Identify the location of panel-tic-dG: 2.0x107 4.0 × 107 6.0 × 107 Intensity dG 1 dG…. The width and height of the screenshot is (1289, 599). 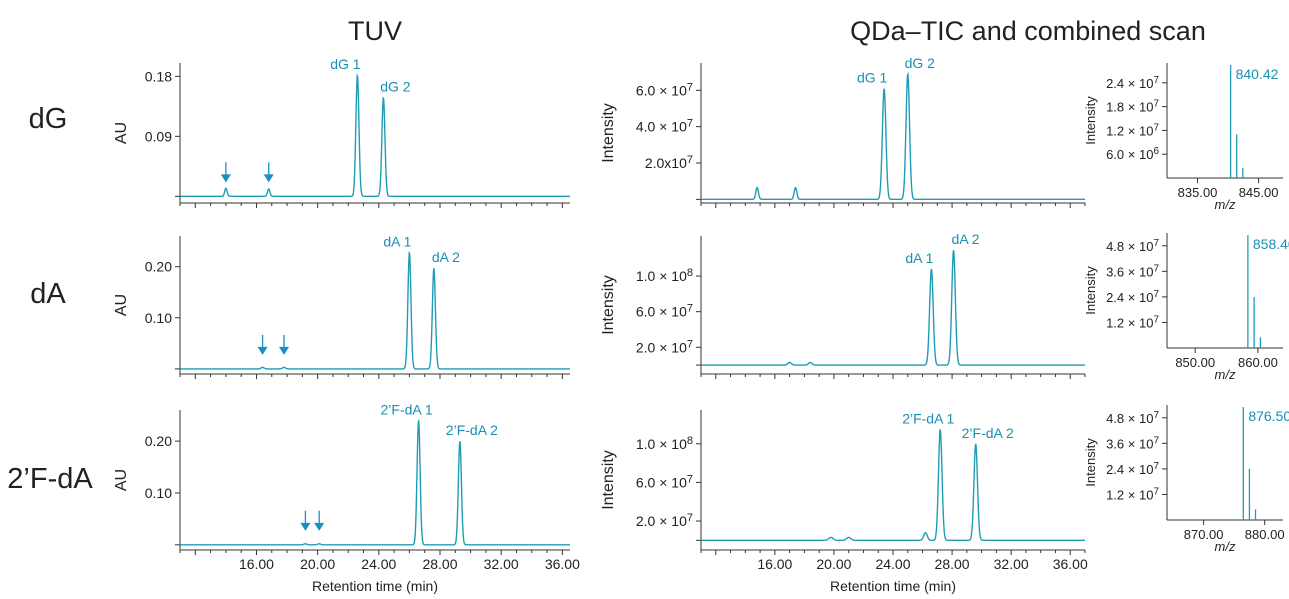
(843, 131).